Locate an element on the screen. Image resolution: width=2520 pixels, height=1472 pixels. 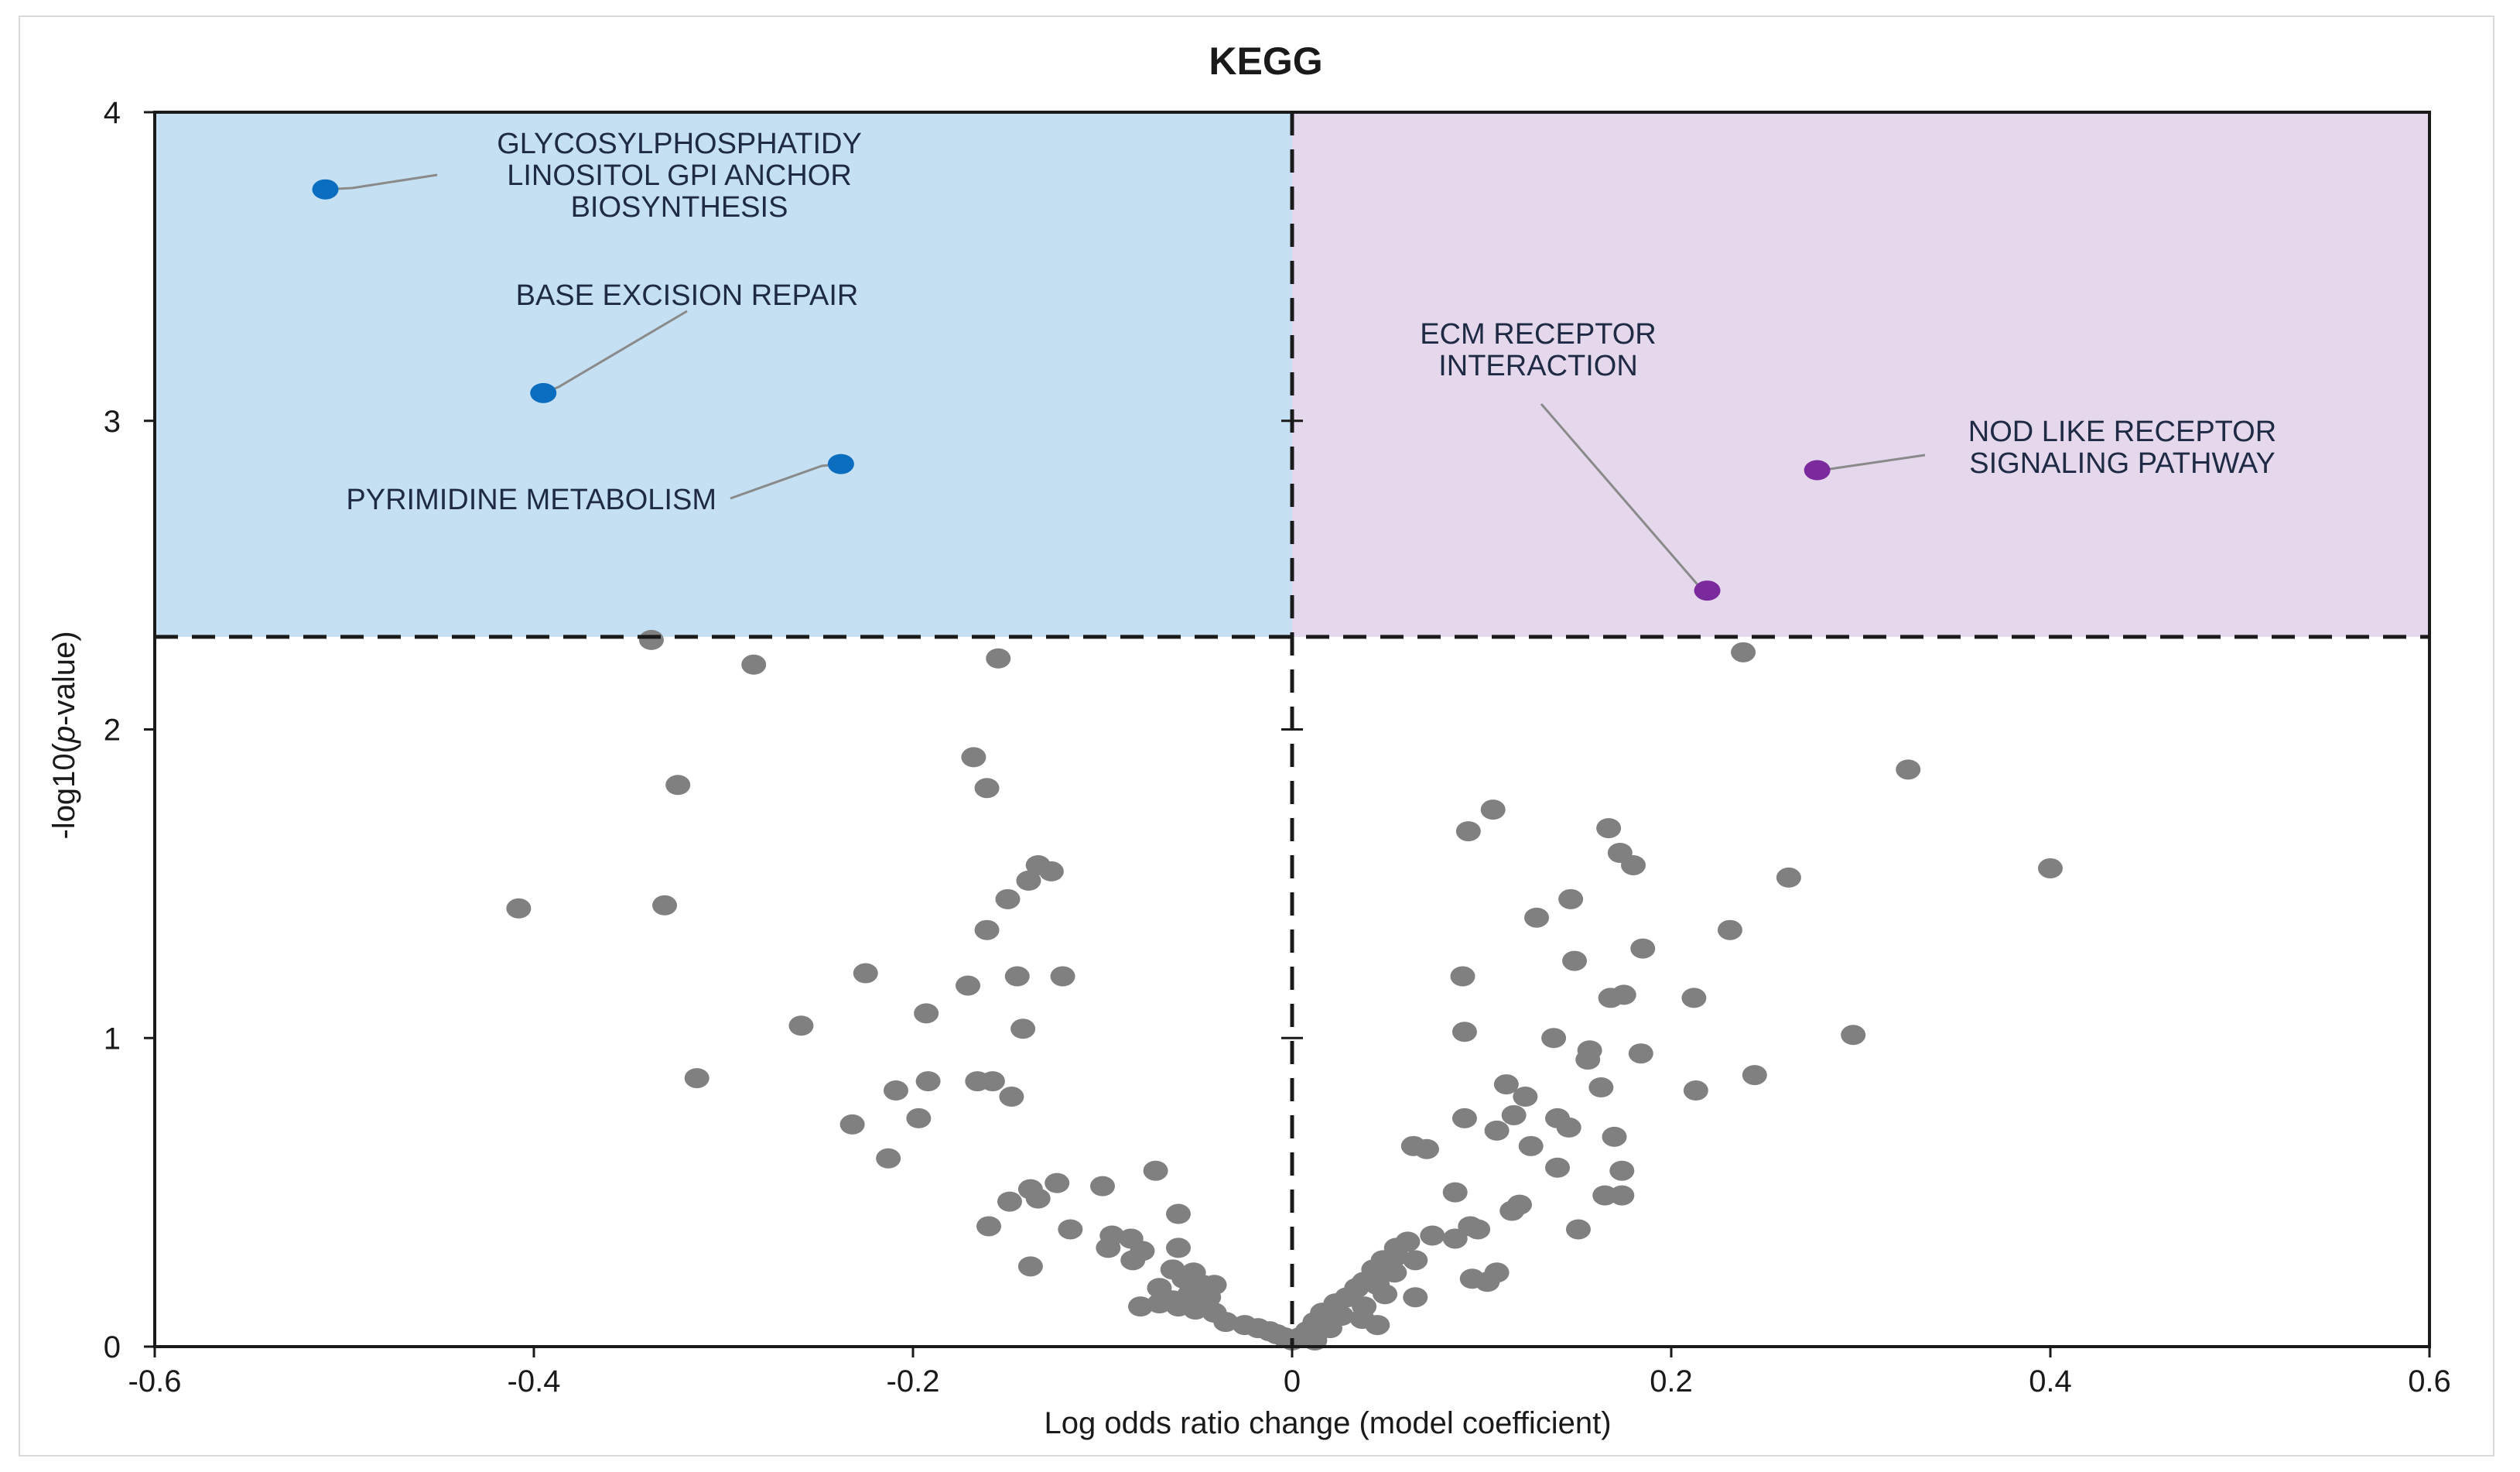
y-tick-label: 0 is located at coordinates (112, 1347).